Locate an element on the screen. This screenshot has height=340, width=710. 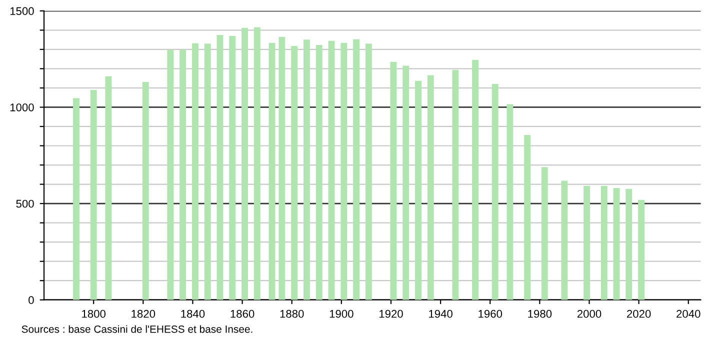
source-note: Sources : base Cassini de l'EHESS et base Insee. is located at coordinates (137, 329).